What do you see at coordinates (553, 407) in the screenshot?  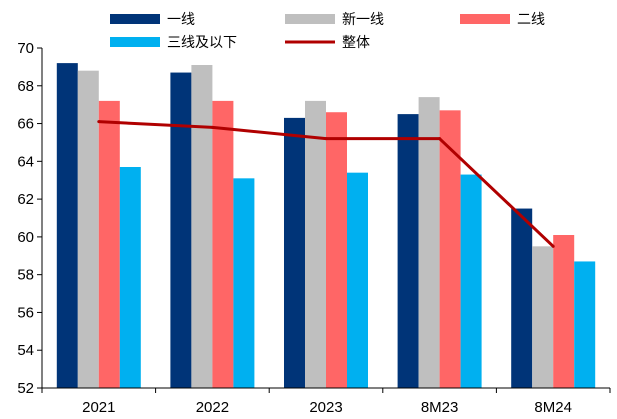 I see `x-tick-label: 8M24` at bounding box center [553, 407].